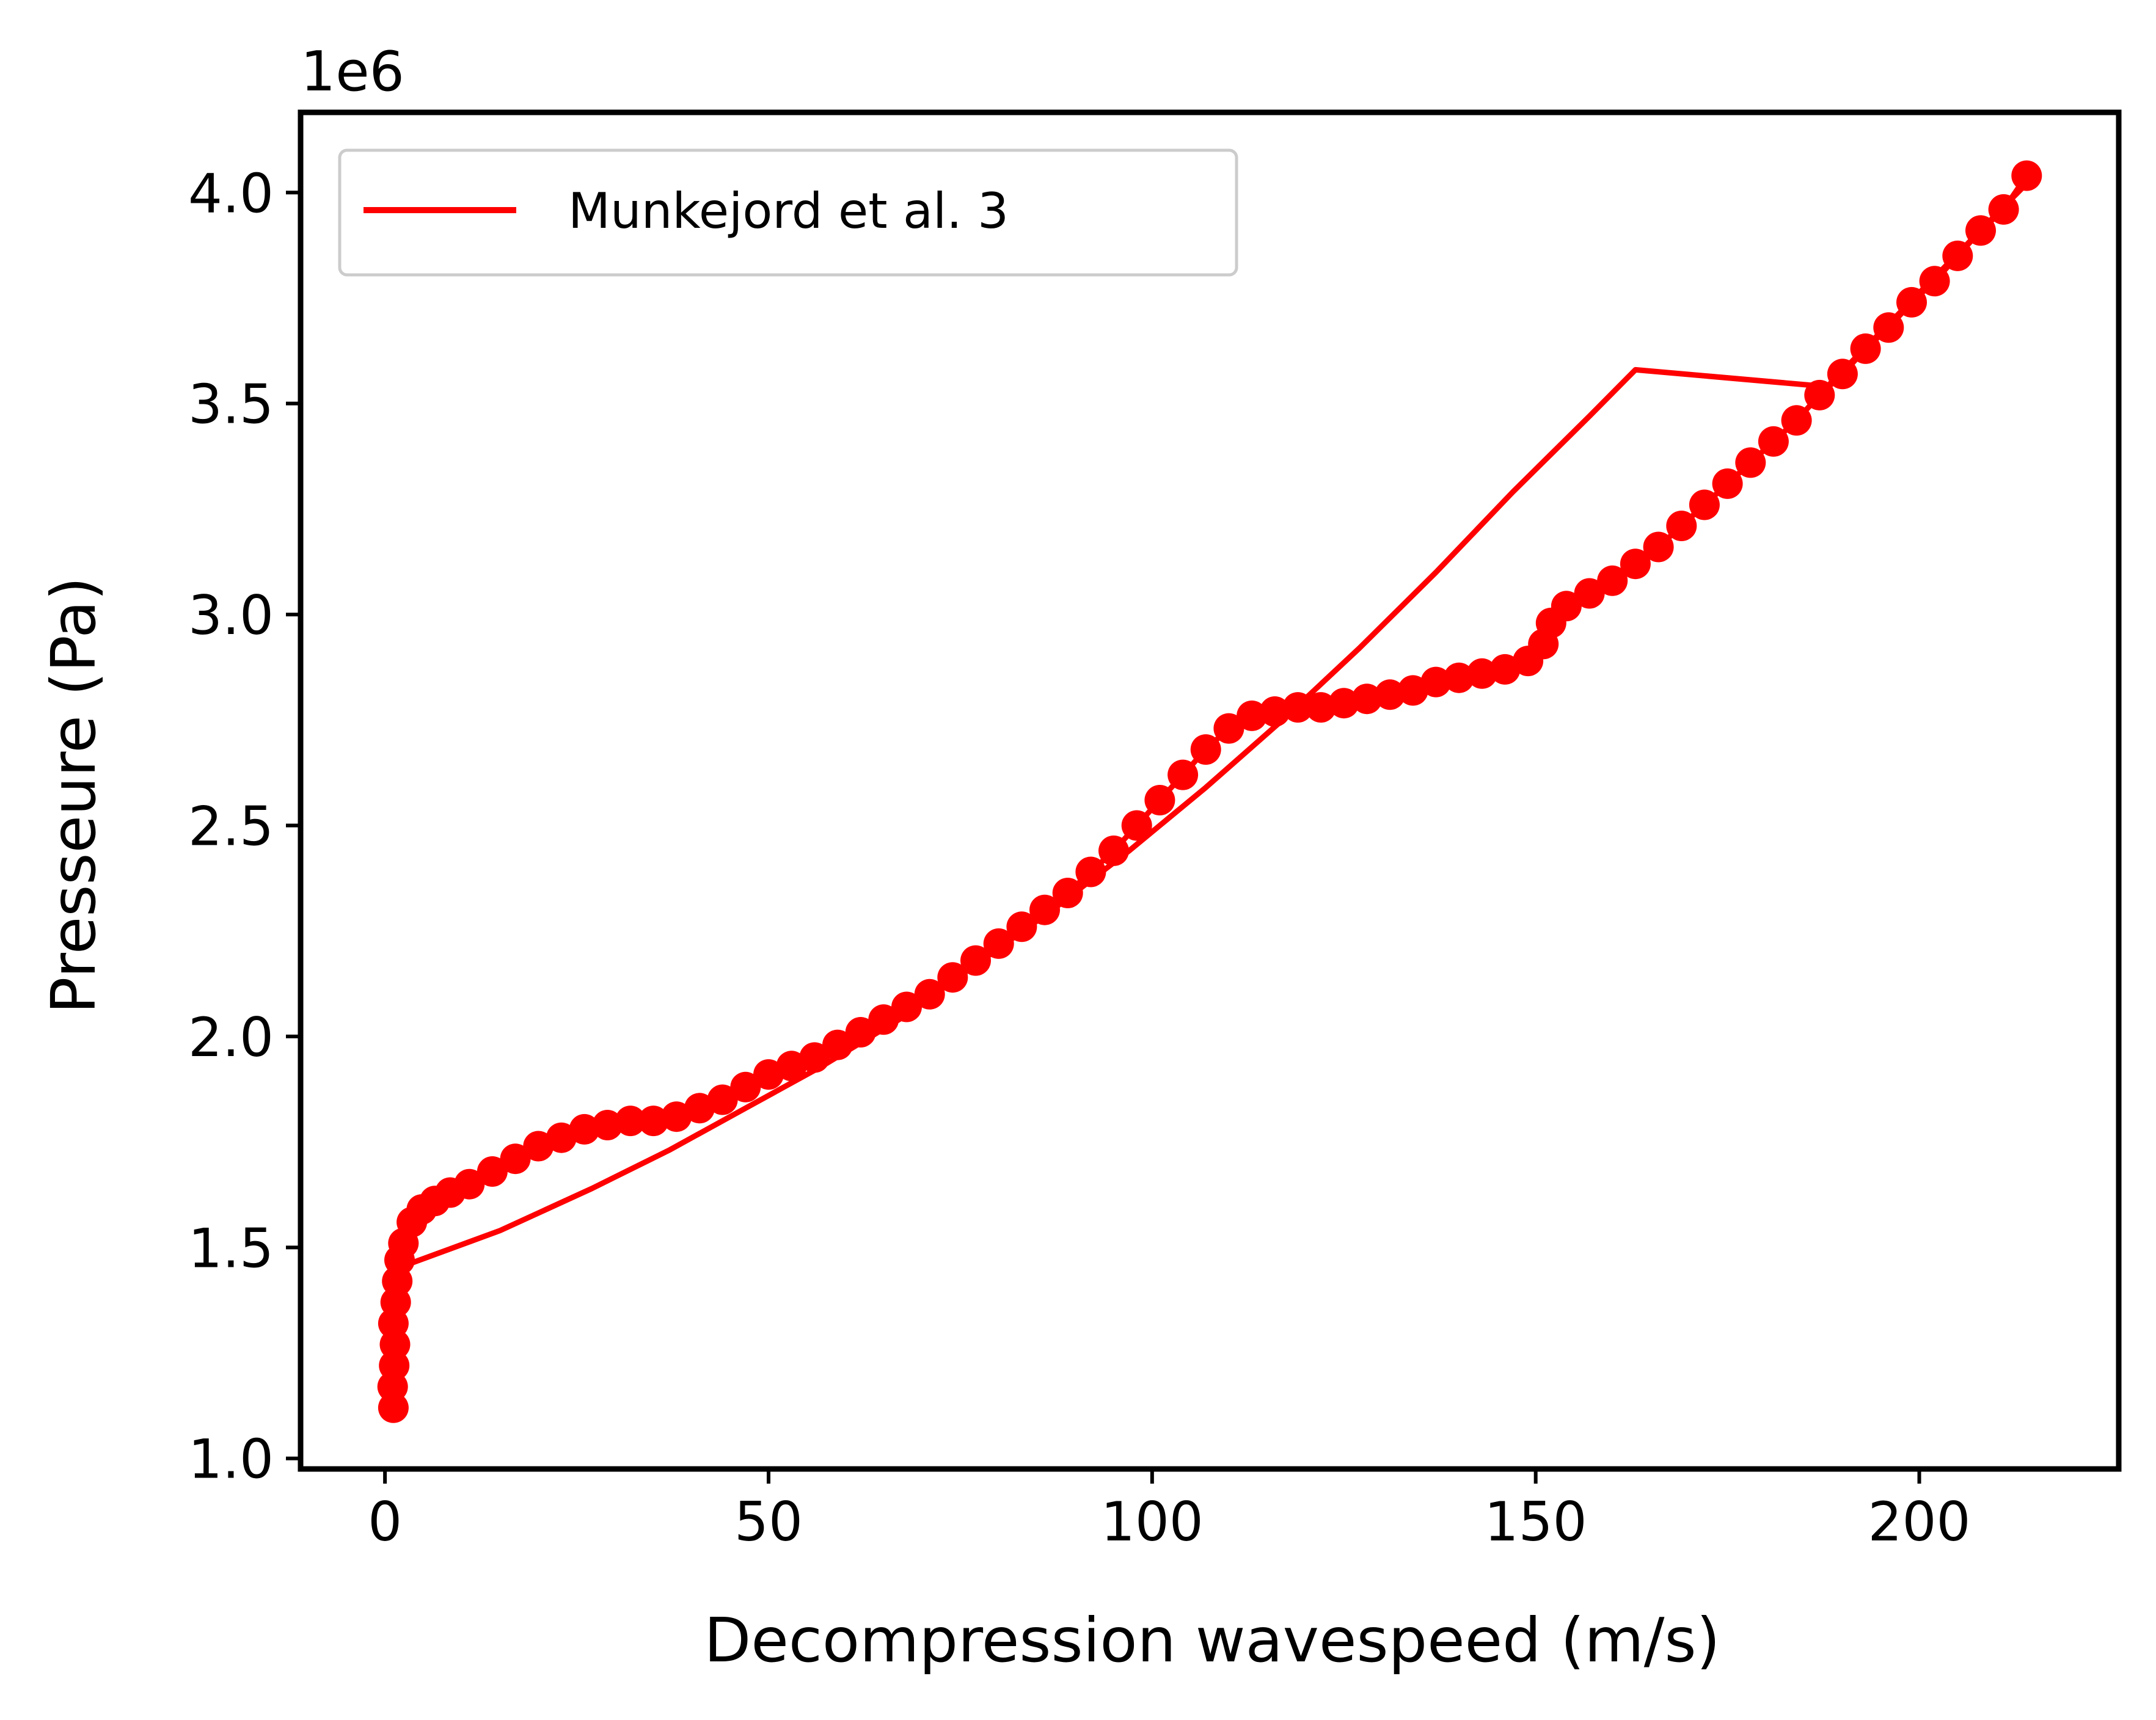  I want to click on legend-entry-label: Munkejord et al. 3, so click(789, 211).